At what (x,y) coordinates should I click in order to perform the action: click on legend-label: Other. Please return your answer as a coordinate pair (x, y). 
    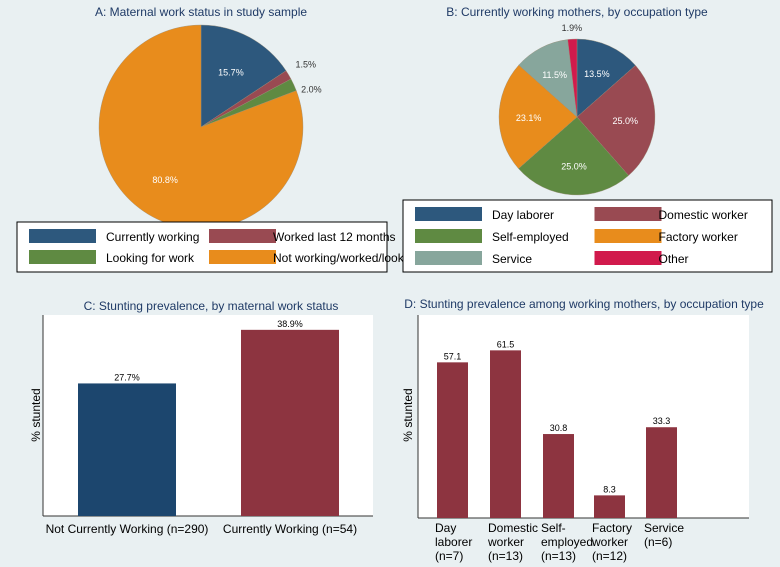
    Looking at the image, I should click on (674, 259).